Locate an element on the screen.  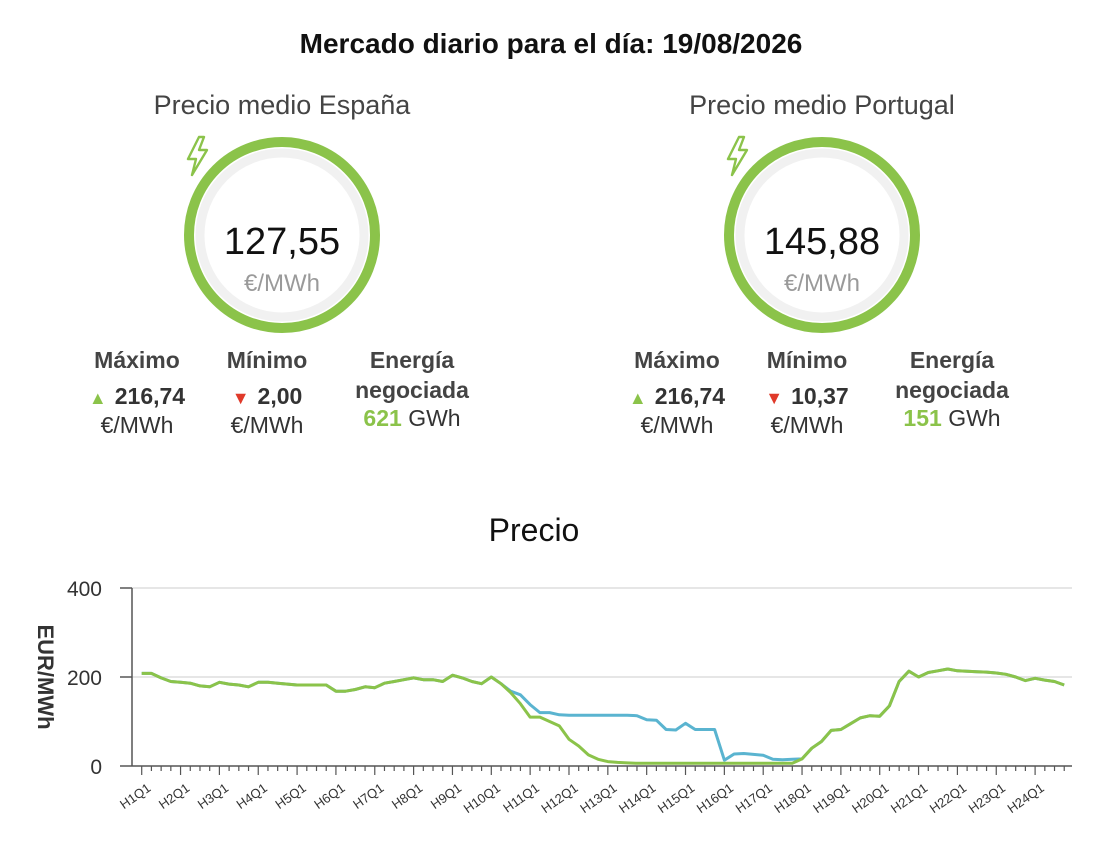
portugal-price-gauge: 145,88 €/MWh is located at coordinates (822, 235).